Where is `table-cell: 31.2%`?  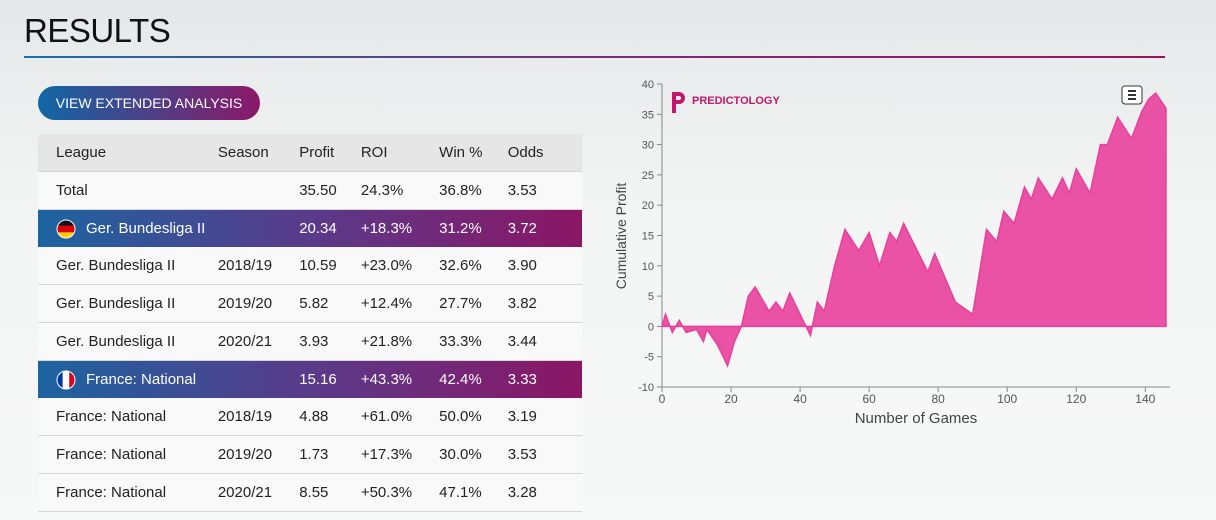
table-cell: 31.2% is located at coordinates (473, 229).